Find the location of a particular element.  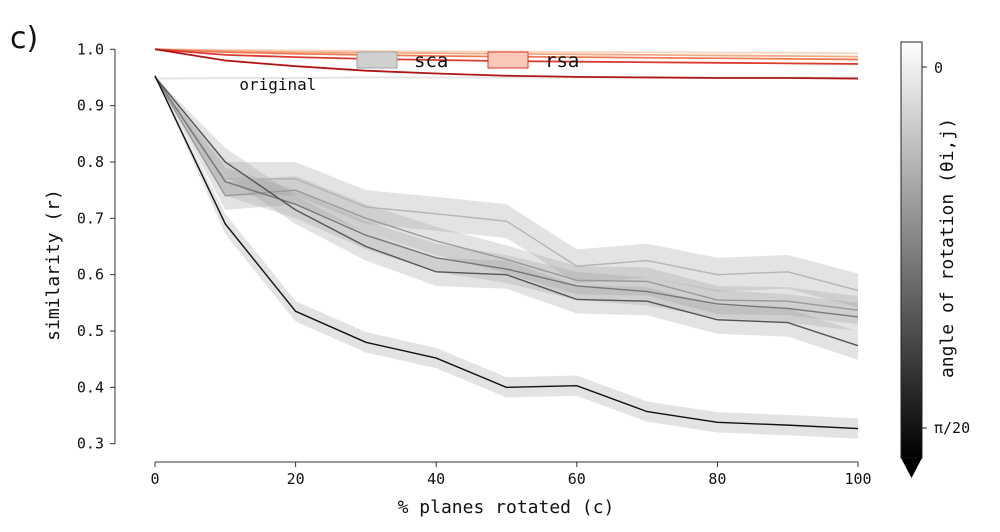

colorbar-label: angle of rotation (θi,j) is located at coordinates (947, 248).